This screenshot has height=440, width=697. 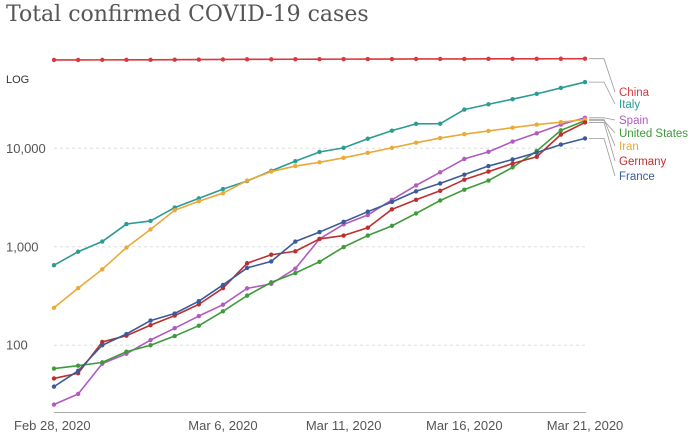 I want to click on y-axis: 100 1,000 10,000, so click(x=26, y=247).